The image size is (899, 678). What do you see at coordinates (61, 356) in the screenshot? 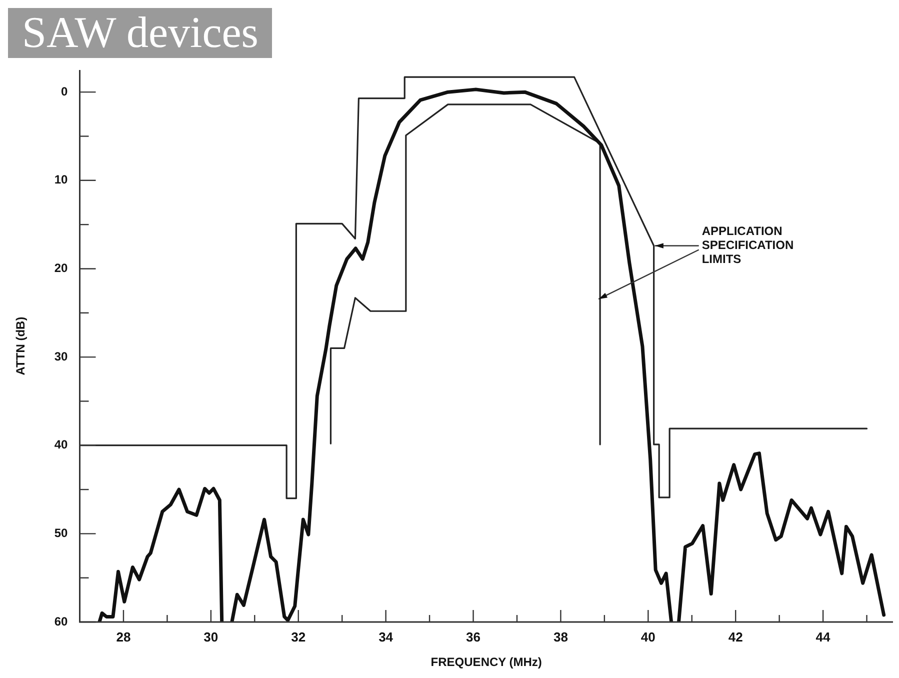
I see `y-tick-label: 30` at bounding box center [61, 356].